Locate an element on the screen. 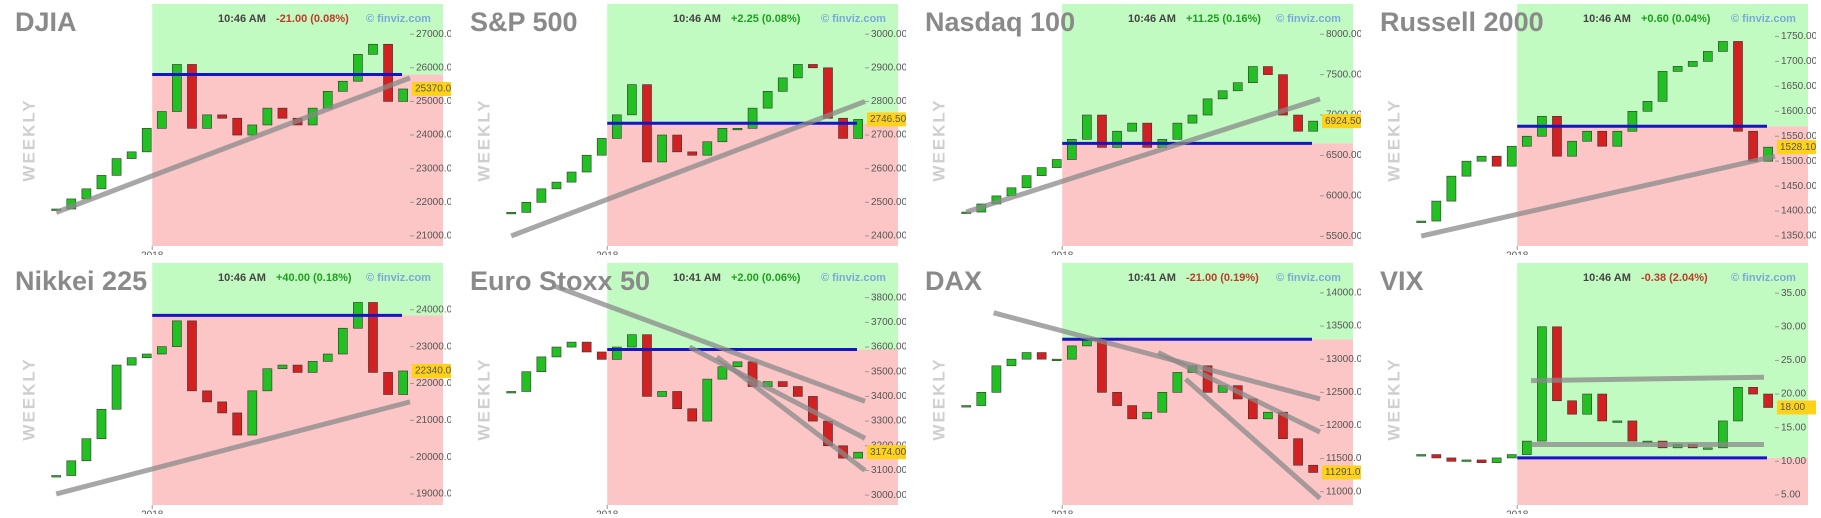 The width and height of the screenshot is (1821, 518). time: 10:41 AM is located at coordinates (1152, 278).